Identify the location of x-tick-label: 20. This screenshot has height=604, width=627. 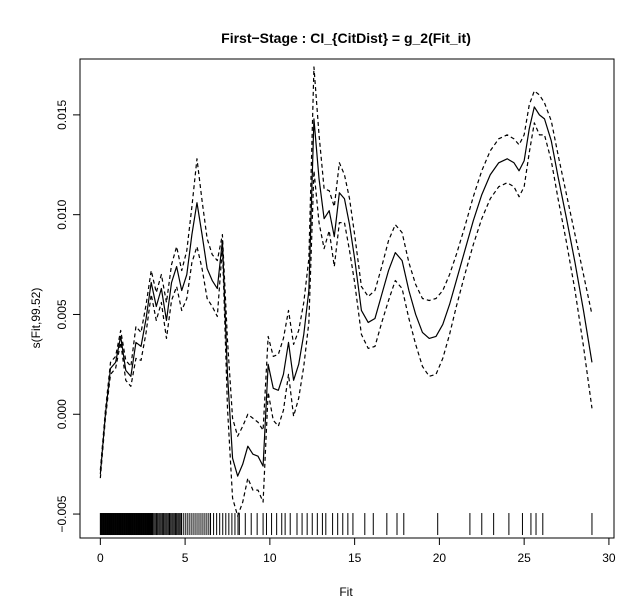
(440, 558).